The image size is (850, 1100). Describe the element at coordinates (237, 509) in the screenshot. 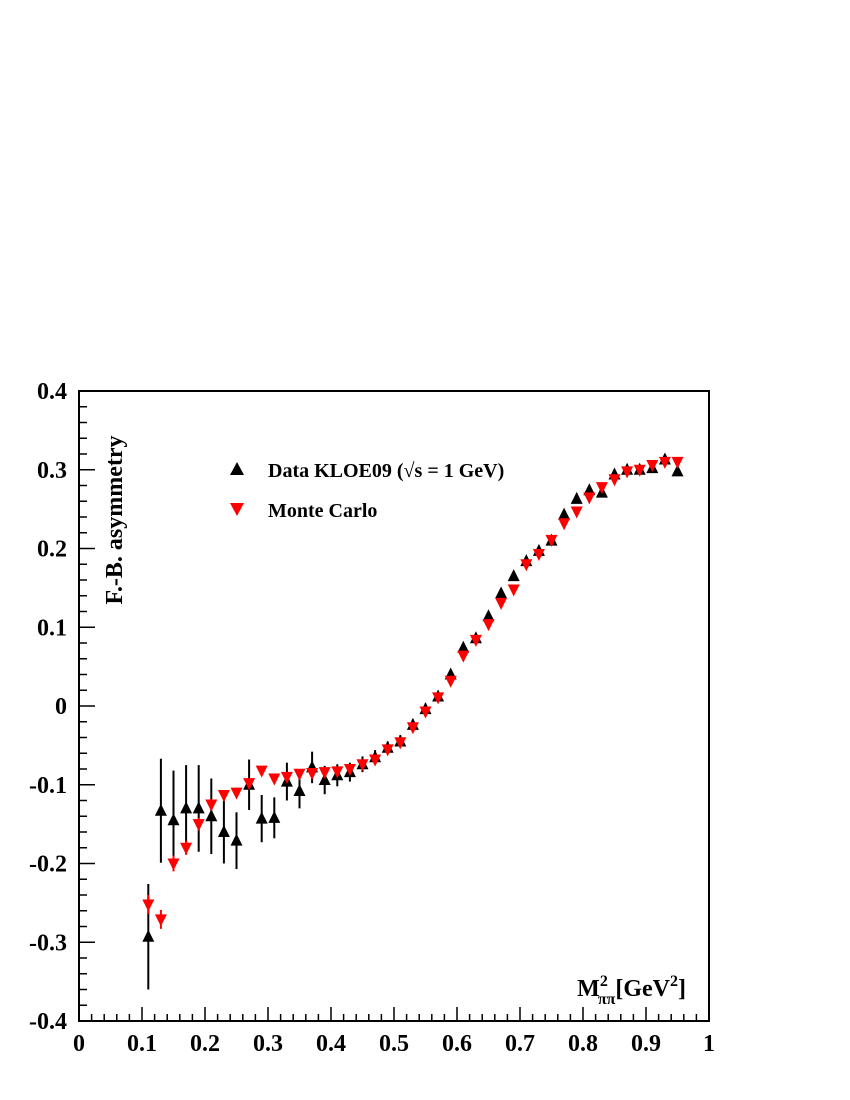

I see `legend-marker-mc` at that location.